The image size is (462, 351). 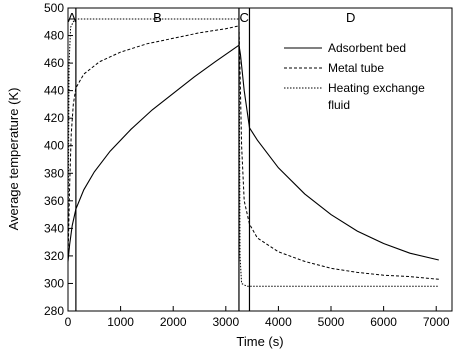 I want to click on x-tick-label: 4000, so click(x=278, y=322).